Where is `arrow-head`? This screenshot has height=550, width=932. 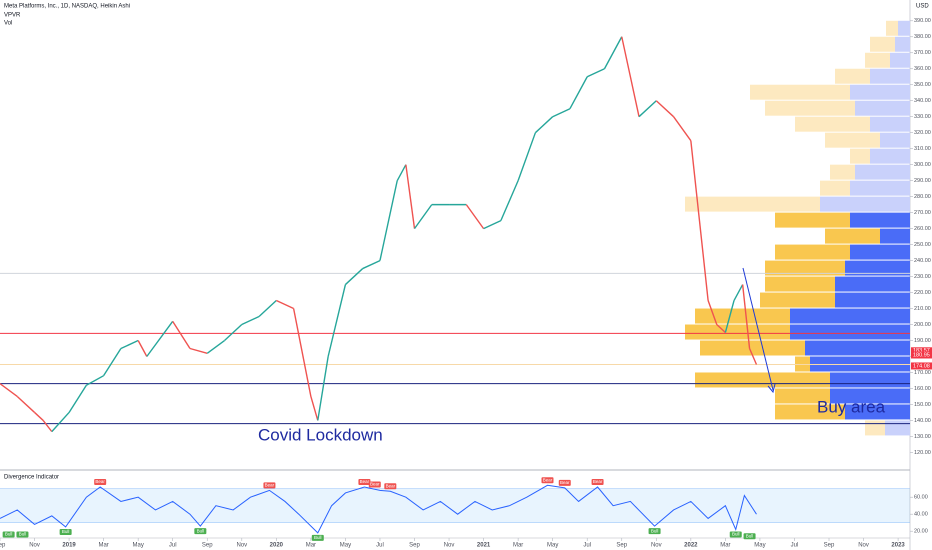 arrow-head is located at coordinates (771, 388).